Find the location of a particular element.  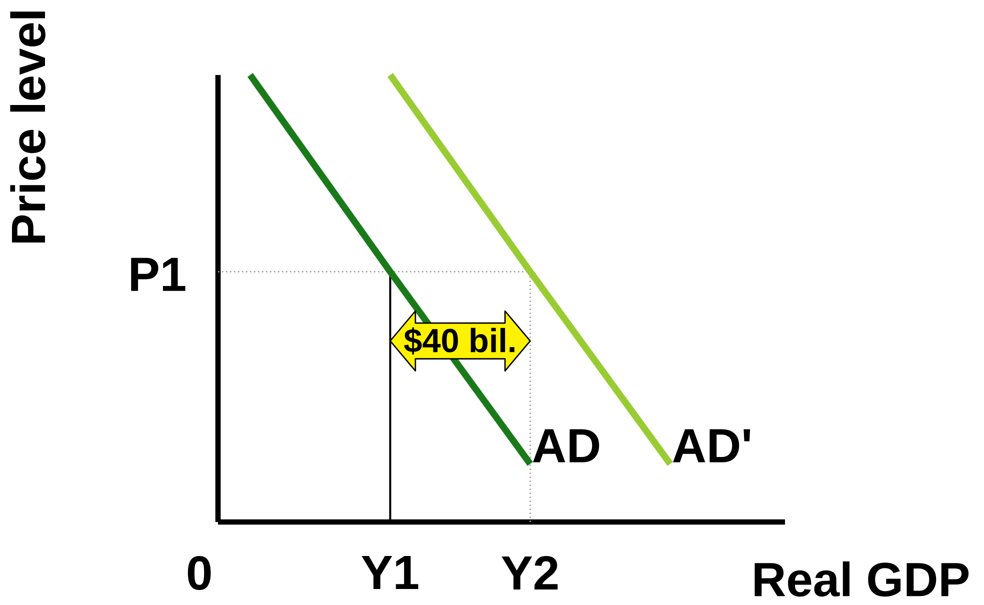

x-tick-label: Y1 is located at coordinates (390, 573).